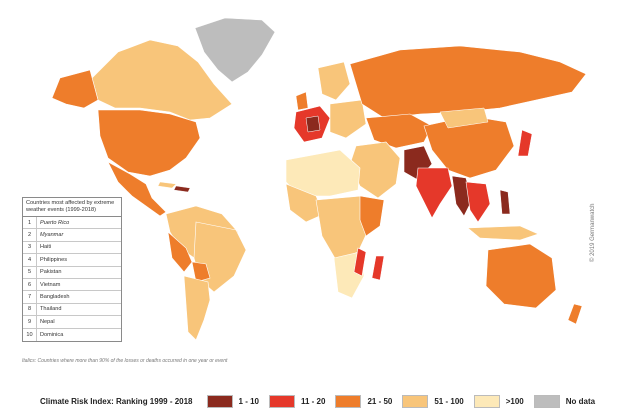  I want to click on country-cell: Puerto Rico, so click(55, 222).